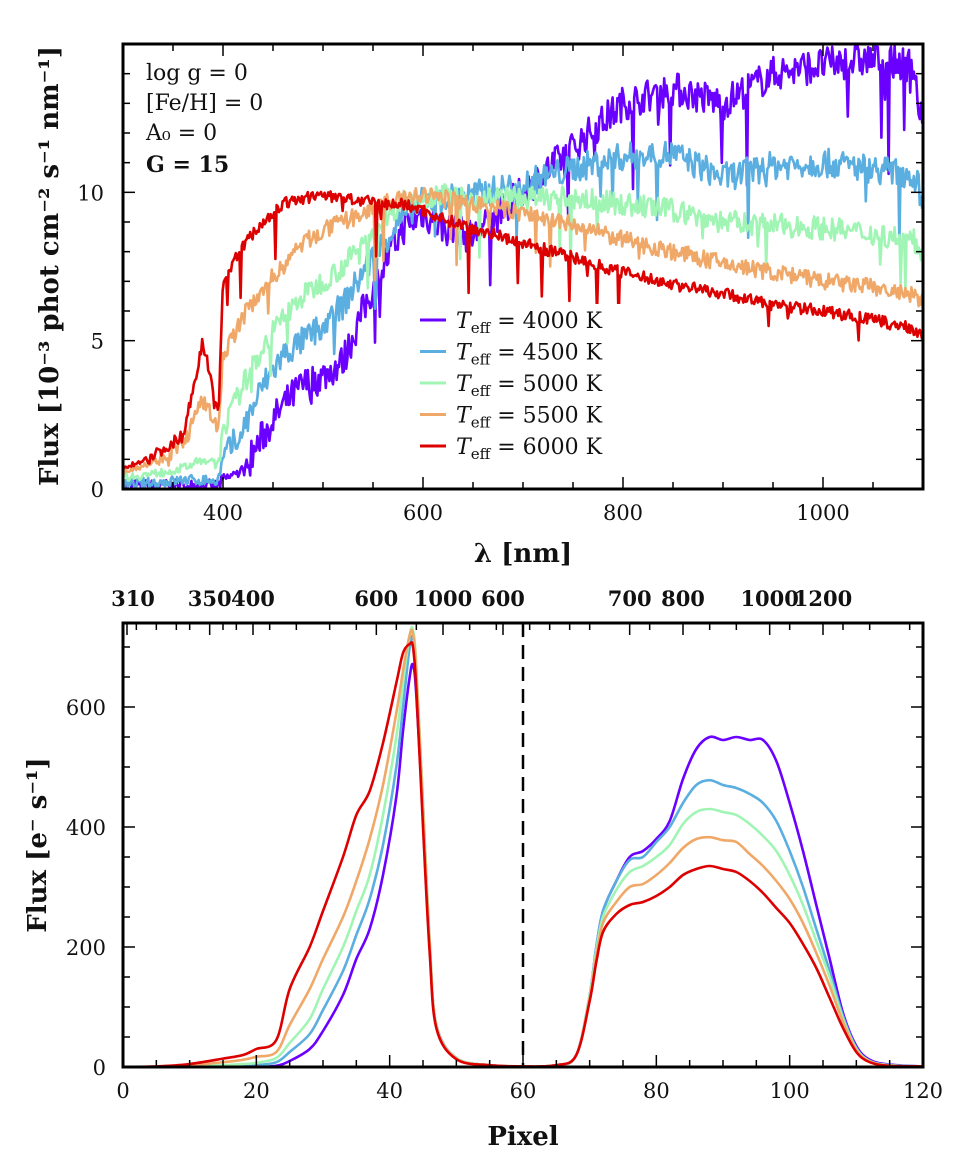 This screenshot has height=1173, width=966. What do you see at coordinates (223, 513) in the screenshot?
I see `top-xtick-label: 400` at bounding box center [223, 513].